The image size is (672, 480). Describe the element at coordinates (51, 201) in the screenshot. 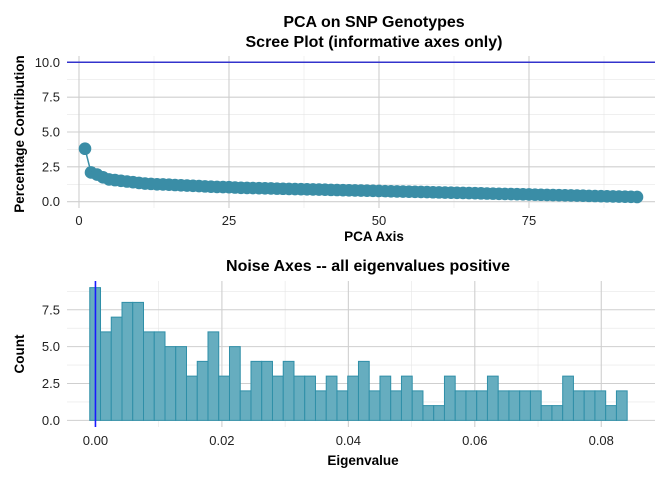

I see `scree-y-tick-label: 0.0` at that location.